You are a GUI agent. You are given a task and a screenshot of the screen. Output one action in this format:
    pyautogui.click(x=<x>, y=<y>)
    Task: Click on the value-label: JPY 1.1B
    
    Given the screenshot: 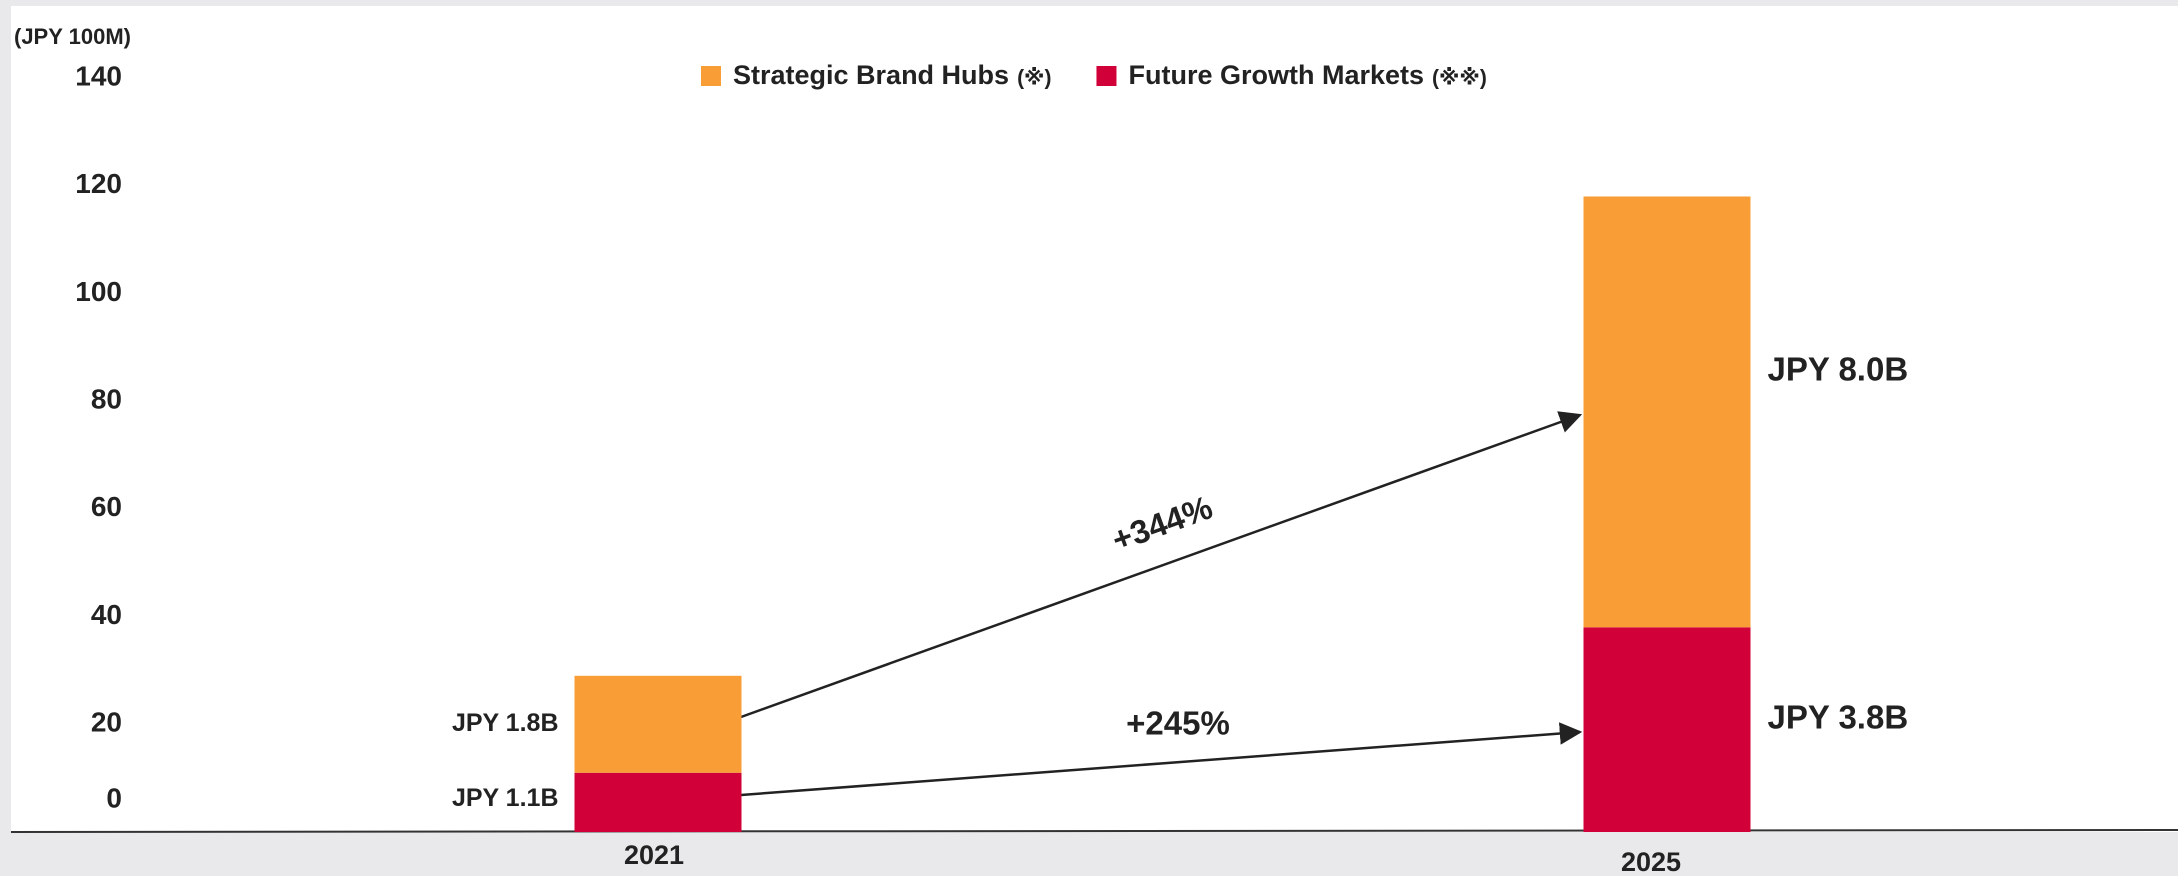 What is the action you would take?
    pyautogui.click(x=505, y=798)
    